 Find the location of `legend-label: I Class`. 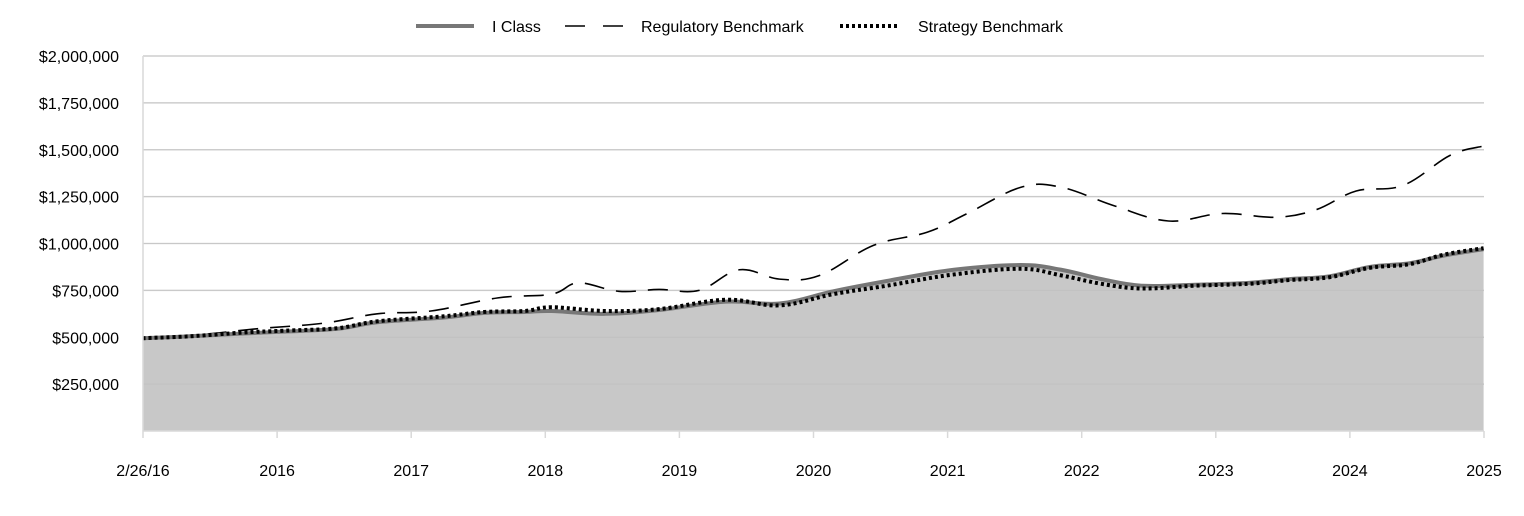

legend-label: I Class is located at coordinates (516, 27).